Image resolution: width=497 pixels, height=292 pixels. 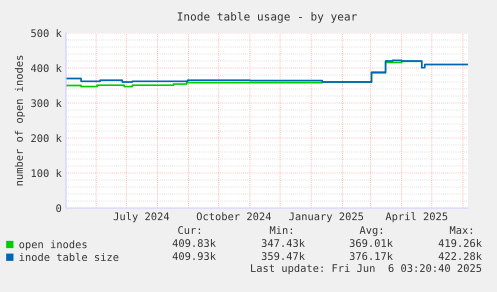 I want to click on y-tick-label: 400 k, so click(x=46, y=68).